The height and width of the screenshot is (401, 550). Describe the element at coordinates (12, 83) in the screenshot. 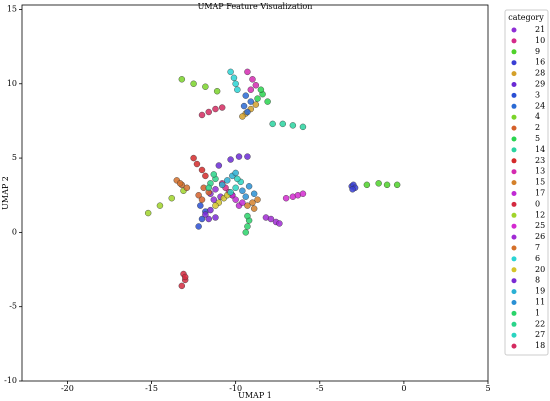

I see `y-tick-label: 10` at that location.